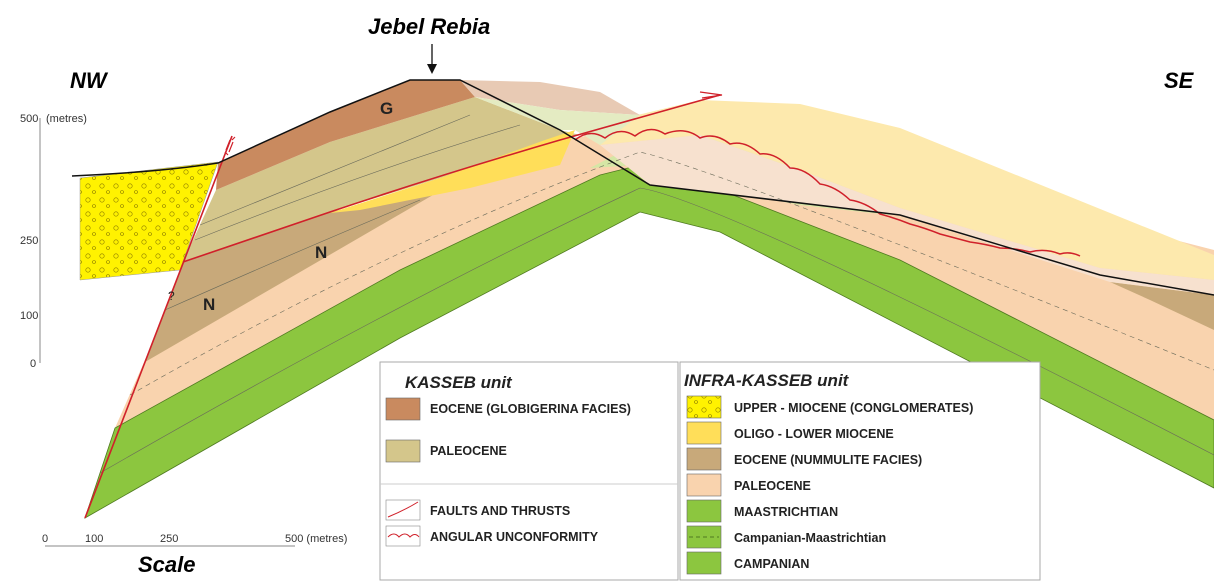 The width and height of the screenshot is (1214, 581). What do you see at coordinates (429, 26) in the screenshot?
I see `summit-label: Jebel Rebia` at bounding box center [429, 26].